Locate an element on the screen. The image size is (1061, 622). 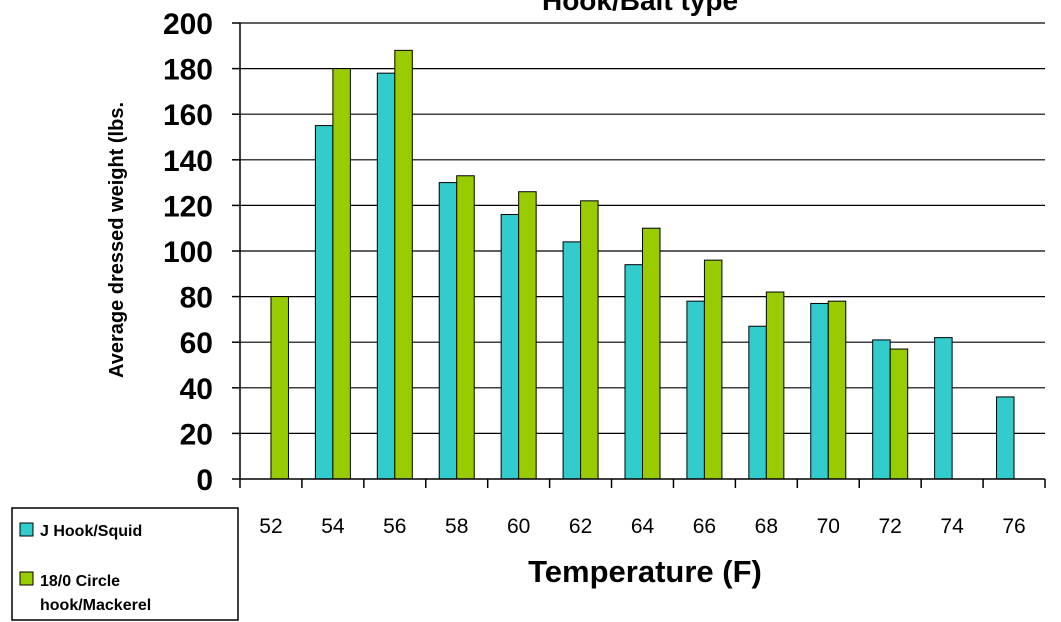
y-tick-label: 120 is located at coordinates (188, 206).